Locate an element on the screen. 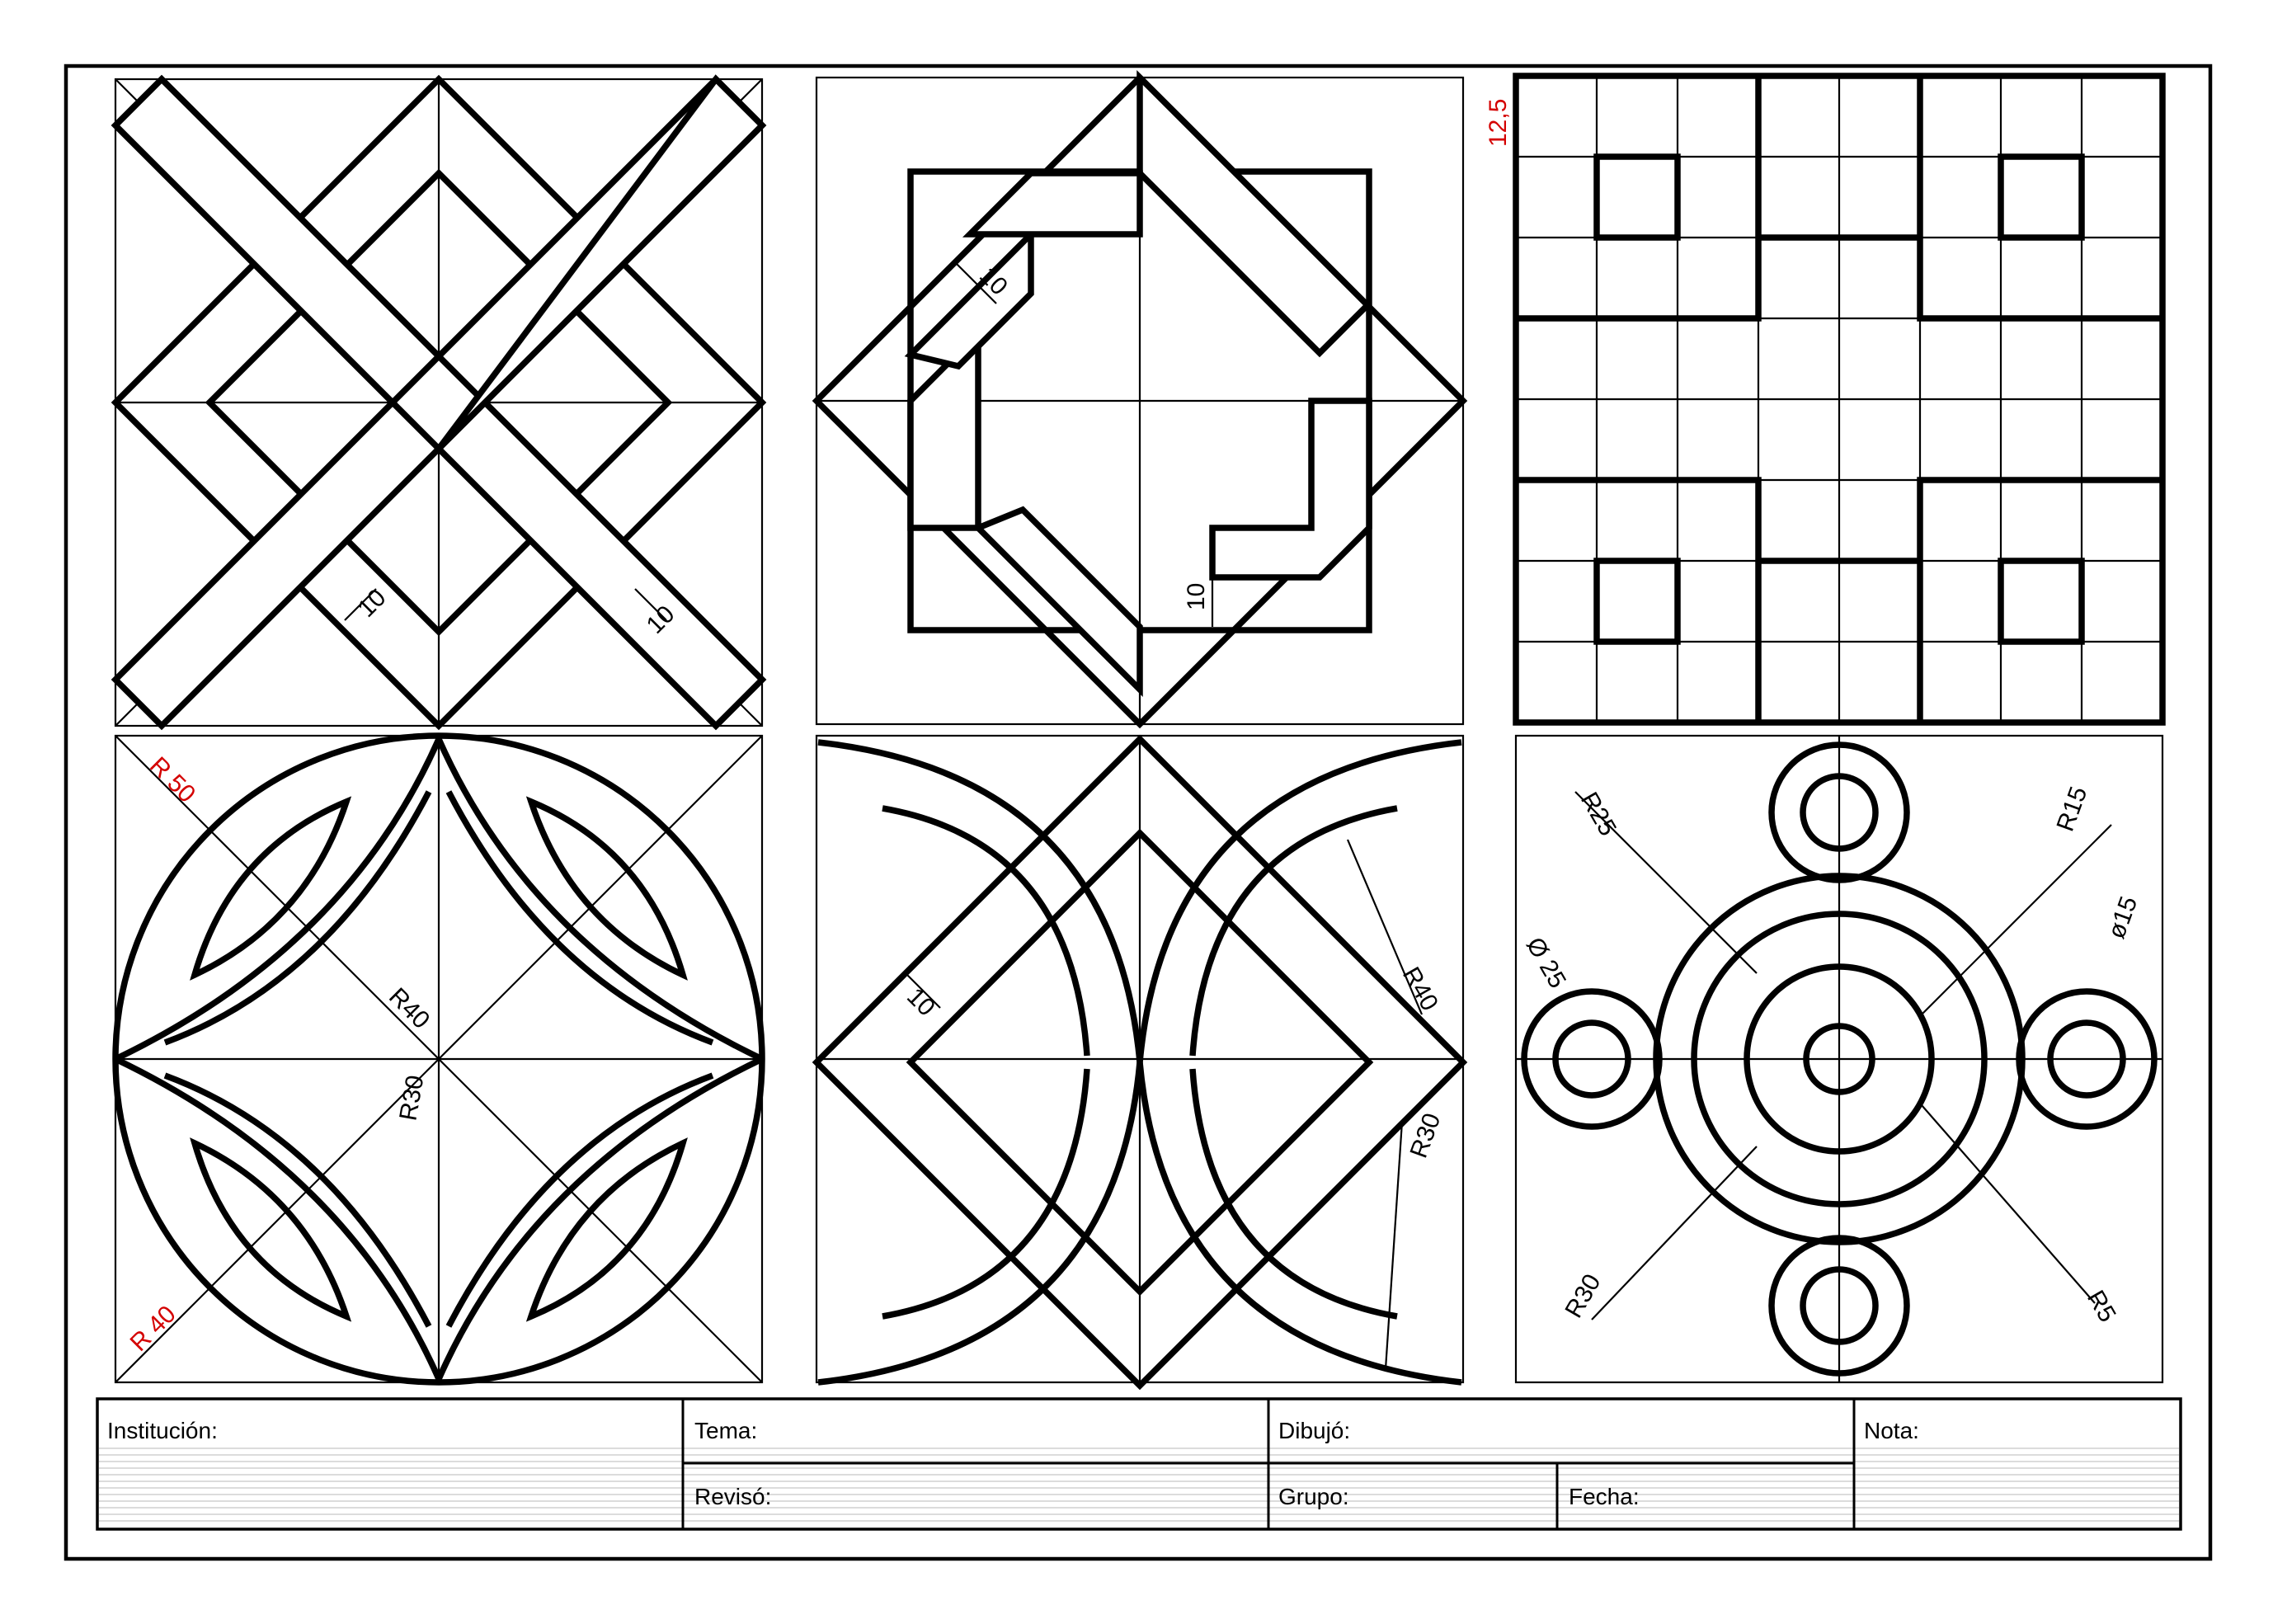 The height and width of the screenshot is (1624, 2273). tema-label: Tema: is located at coordinates (725, 1430).